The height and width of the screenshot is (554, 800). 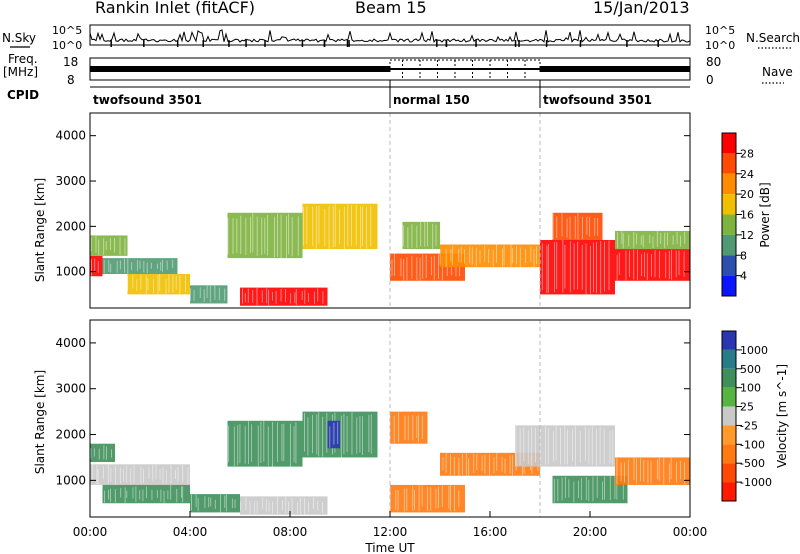 What do you see at coordinates (747, 416) in the screenshot?
I see `velocity-colorbar-blocks: 1000 500 100 25 -25 -100 -500 -1000` at bounding box center [747, 416].